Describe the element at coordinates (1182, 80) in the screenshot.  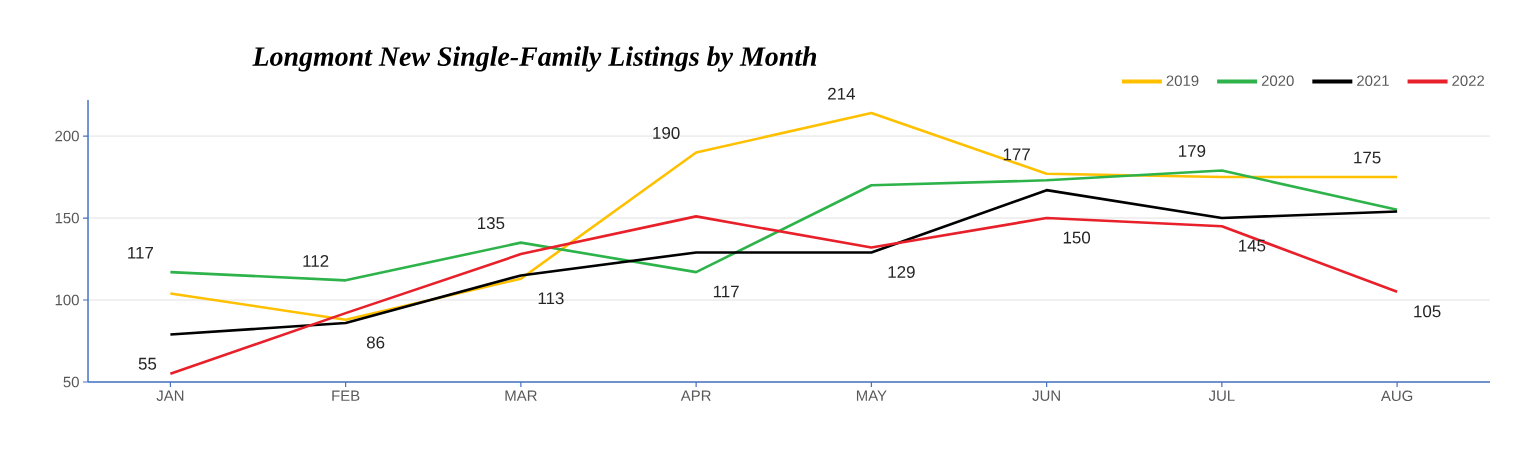
I see `legend-label: 2019` at that location.